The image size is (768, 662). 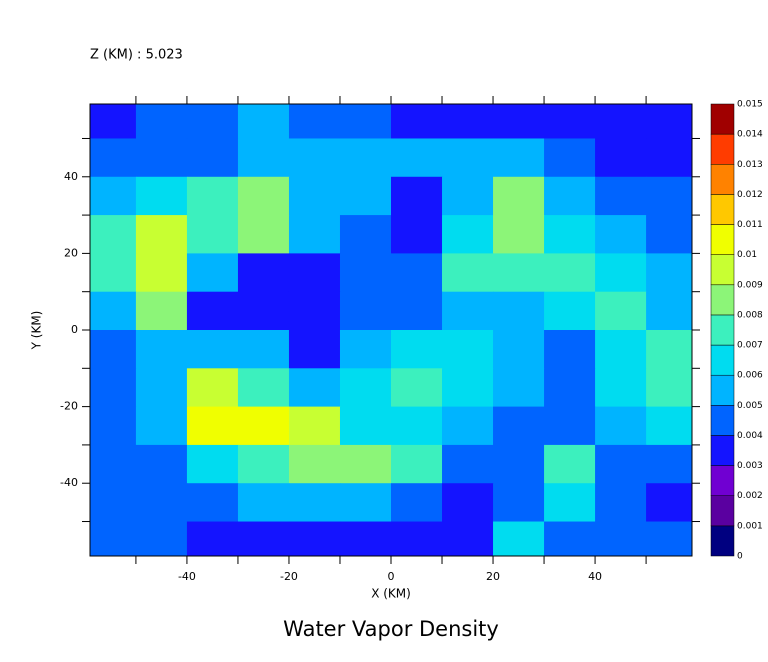 What do you see at coordinates (69, 482) in the screenshot?
I see `y-tick-label: -40` at bounding box center [69, 482].